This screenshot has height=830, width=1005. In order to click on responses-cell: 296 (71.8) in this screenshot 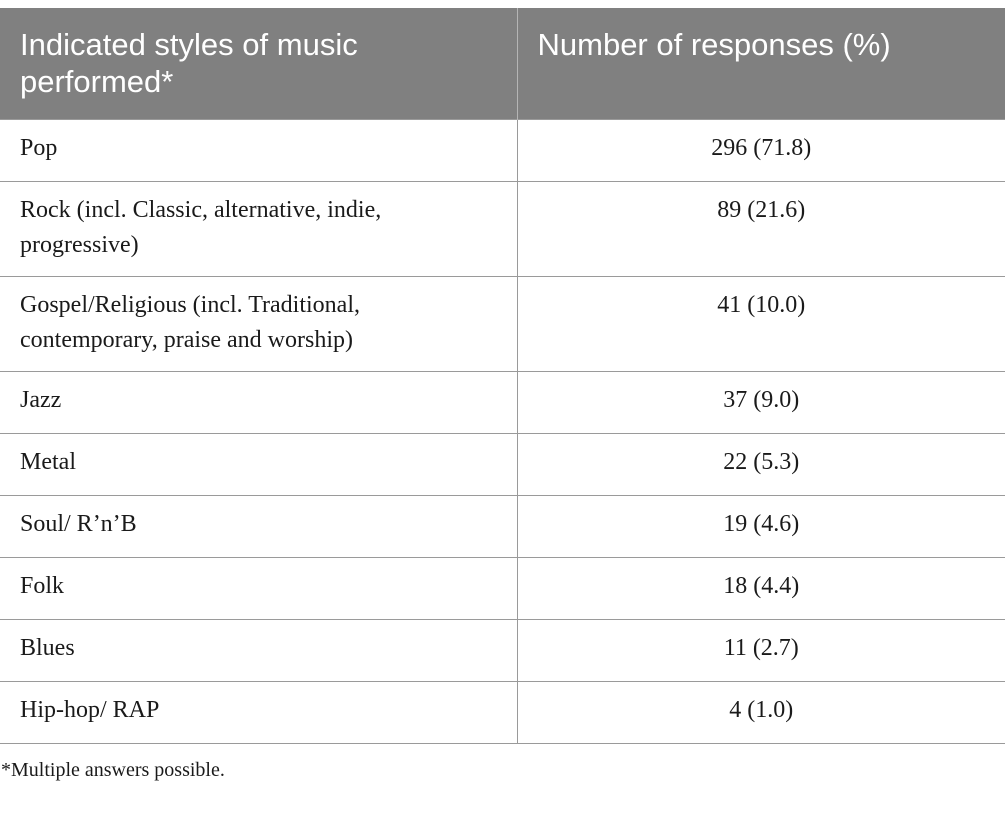, I will do `click(761, 149)`.